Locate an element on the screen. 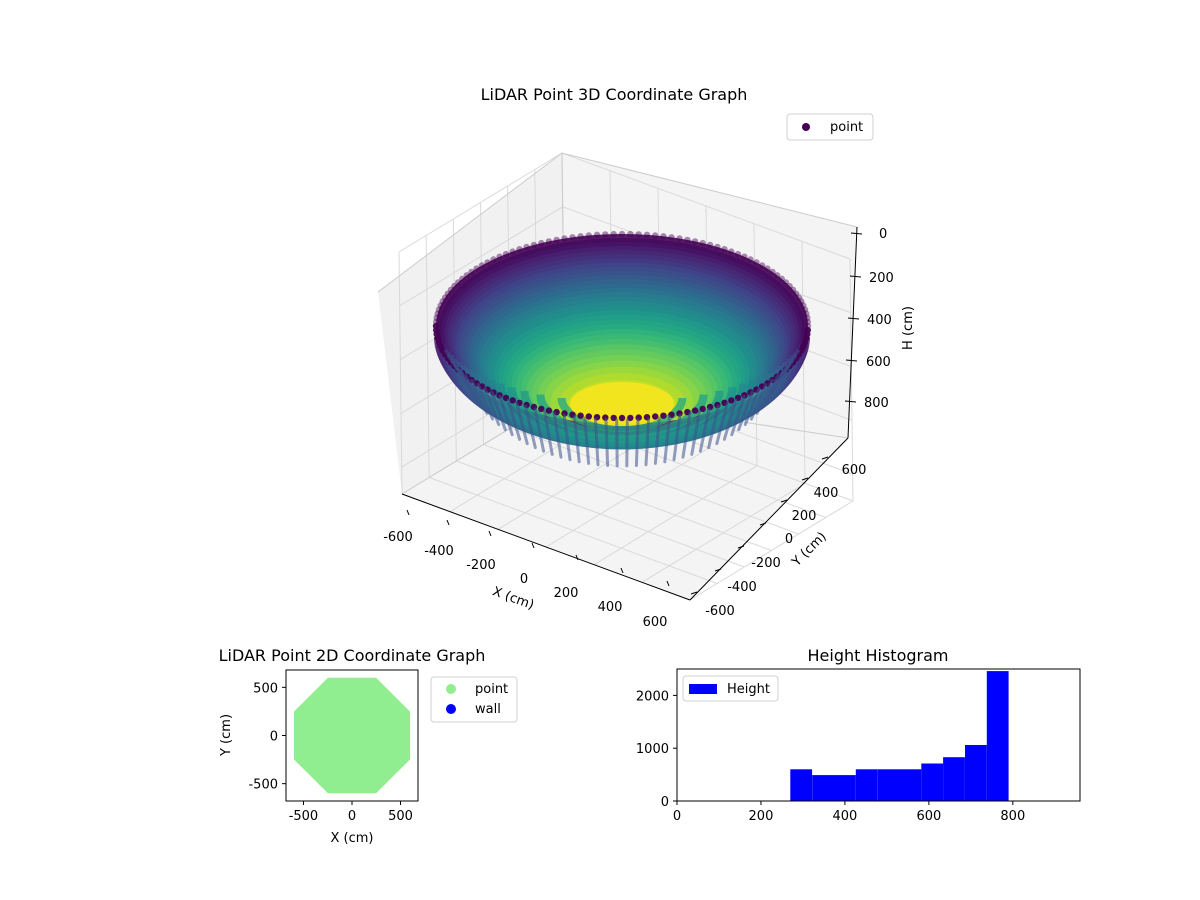  x-tick-label-2d: 500 is located at coordinates (400, 816).